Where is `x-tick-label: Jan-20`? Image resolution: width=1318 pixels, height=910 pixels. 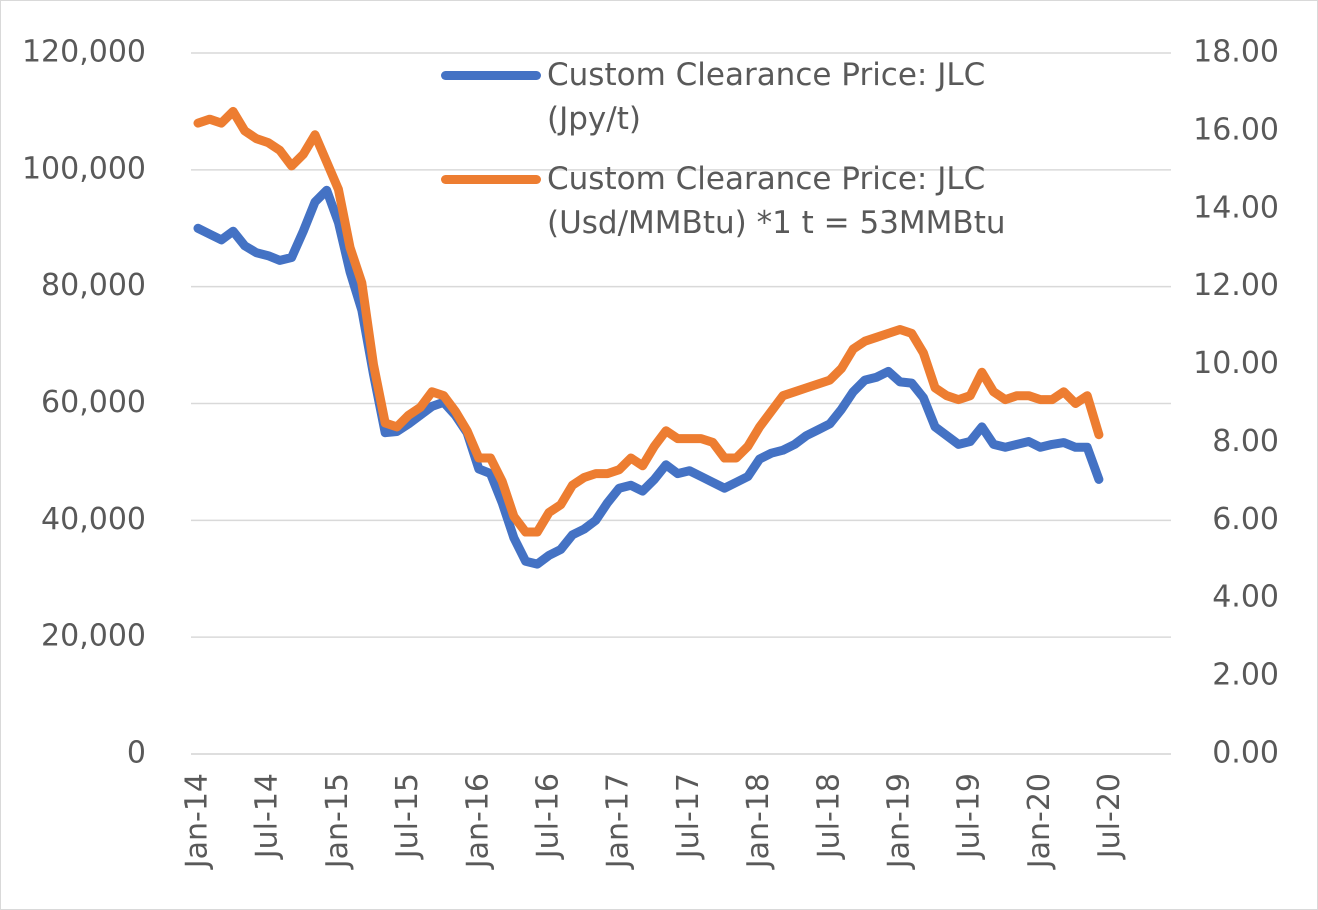
x-tick-label: Jan-20 is located at coordinates (1039, 821).